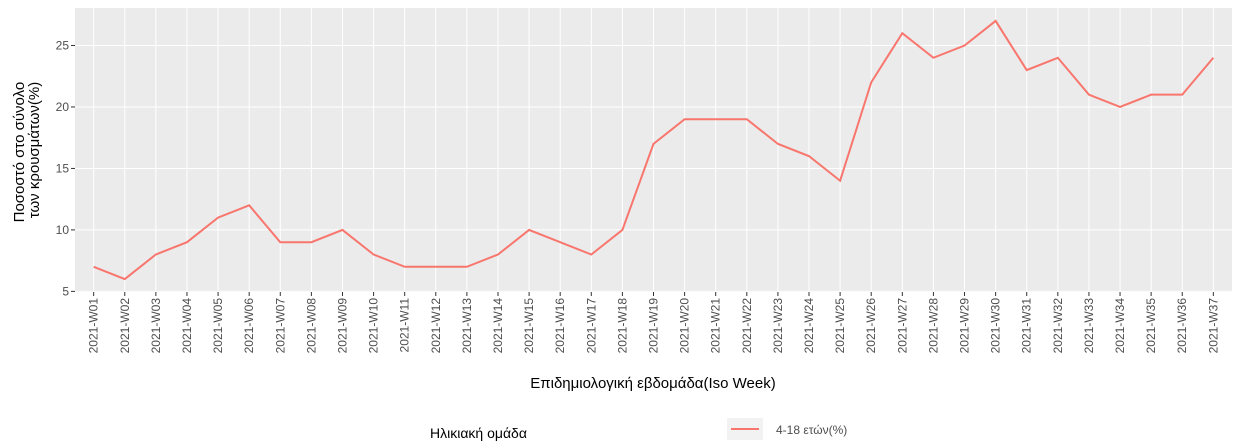 Image resolution: width=1238 pixels, height=441 pixels. What do you see at coordinates (840, 326) in the screenshot?
I see `x-tick-label: 2021-W25` at bounding box center [840, 326].